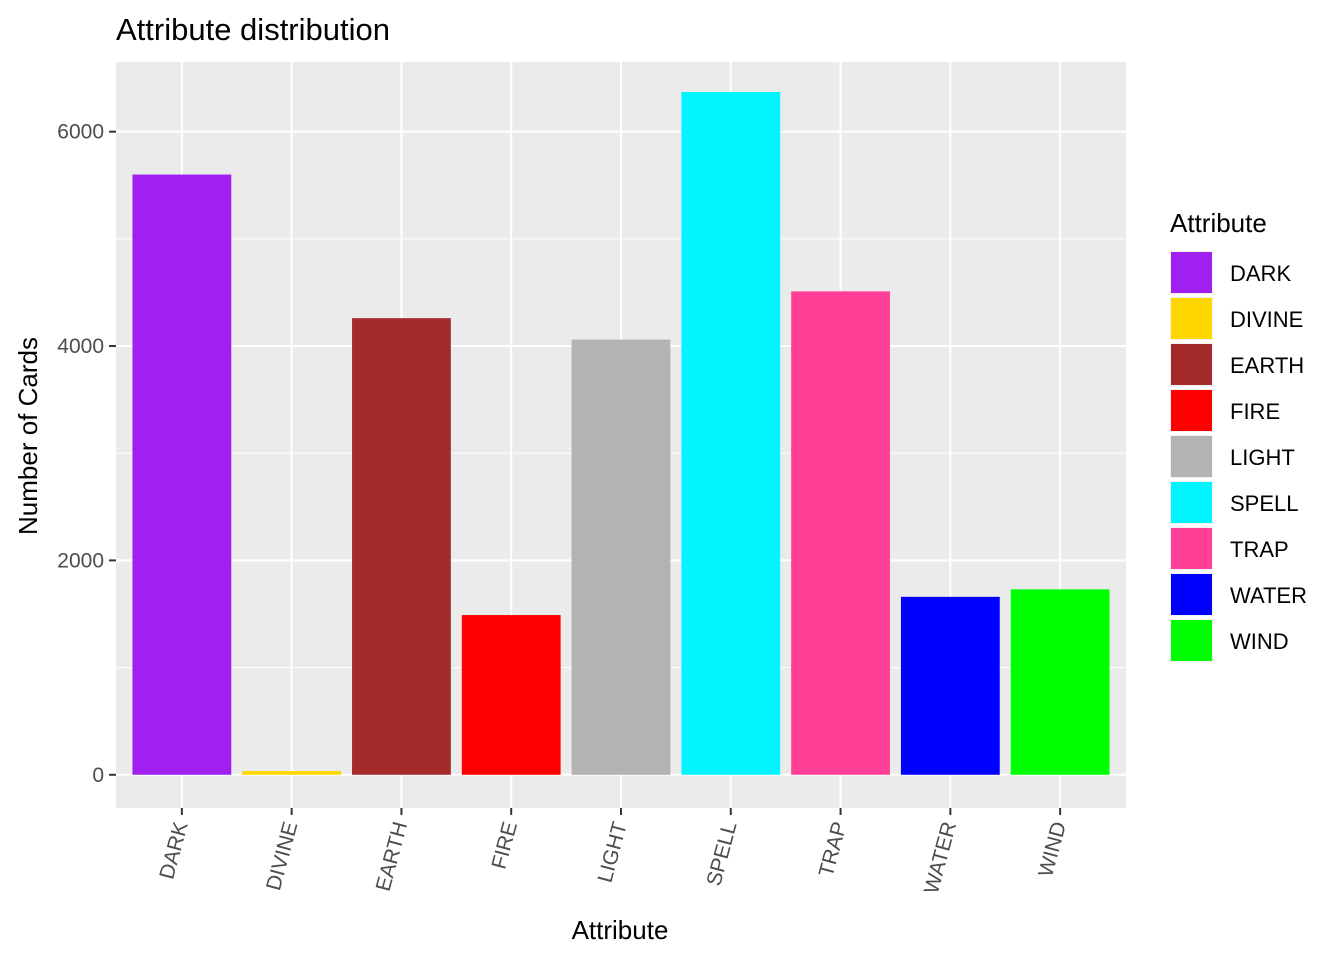  I want to click on legend-label: LIGHT, so click(1262, 457).